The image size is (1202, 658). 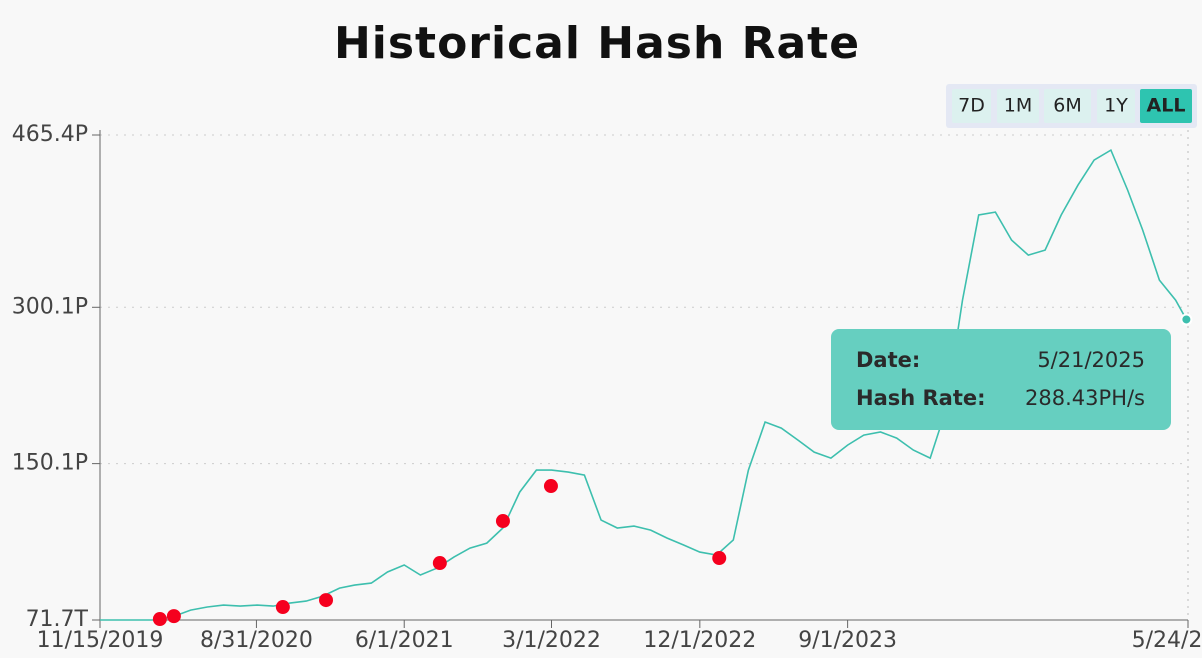 What do you see at coordinates (256, 640) in the screenshot?
I see `x-tick-label: 8/31/2020` at bounding box center [256, 640].